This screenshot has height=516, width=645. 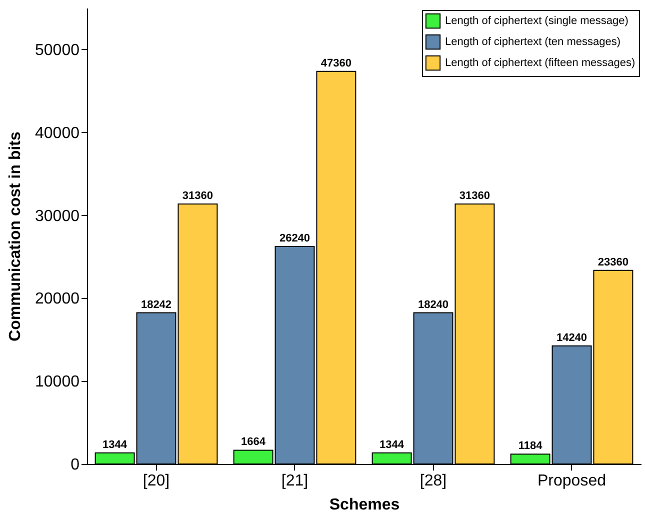 I want to click on y-tick-label: 10000, so click(x=57, y=382).